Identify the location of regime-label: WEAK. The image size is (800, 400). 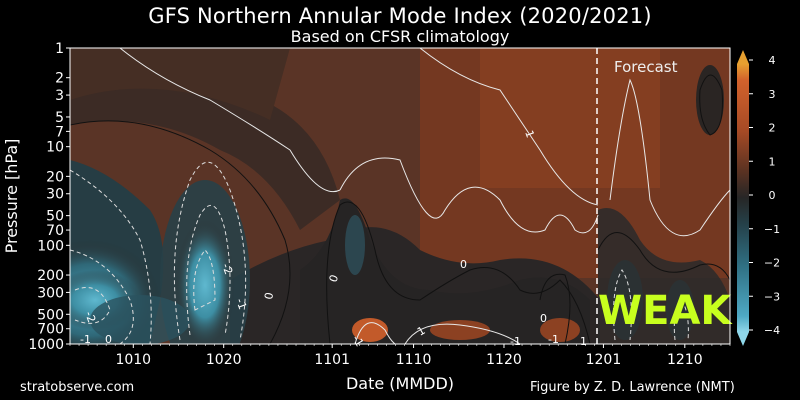
(665, 311).